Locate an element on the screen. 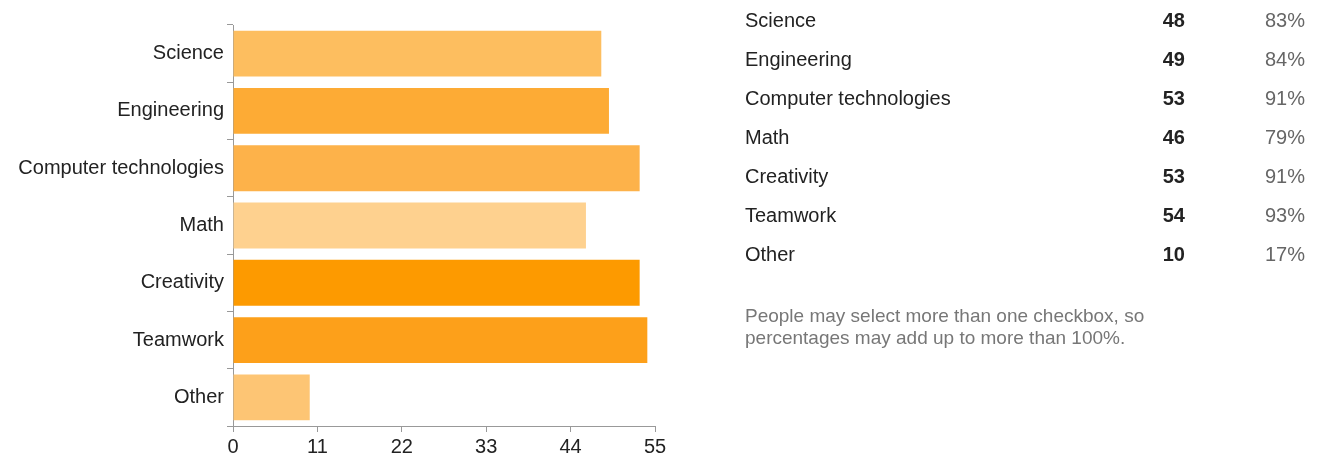 The height and width of the screenshot is (462, 1318). x-tick-label: 33 is located at coordinates (486, 445).